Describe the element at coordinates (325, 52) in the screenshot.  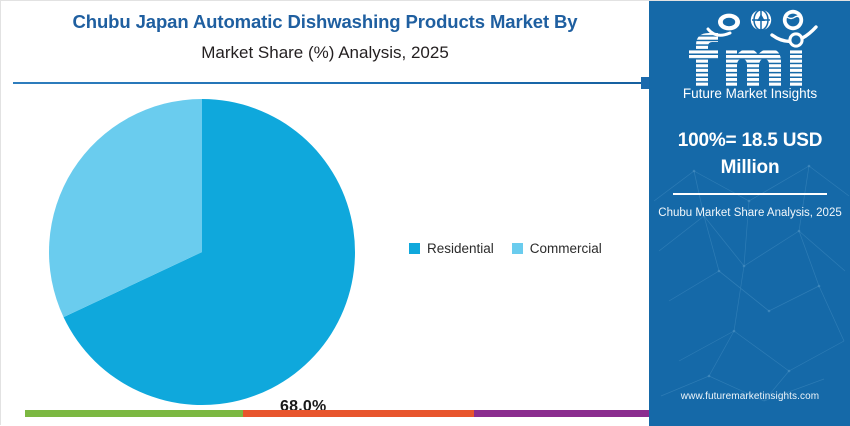
I see `chart-title-secondary: Market Share (%) Analysis, 2025` at that location.